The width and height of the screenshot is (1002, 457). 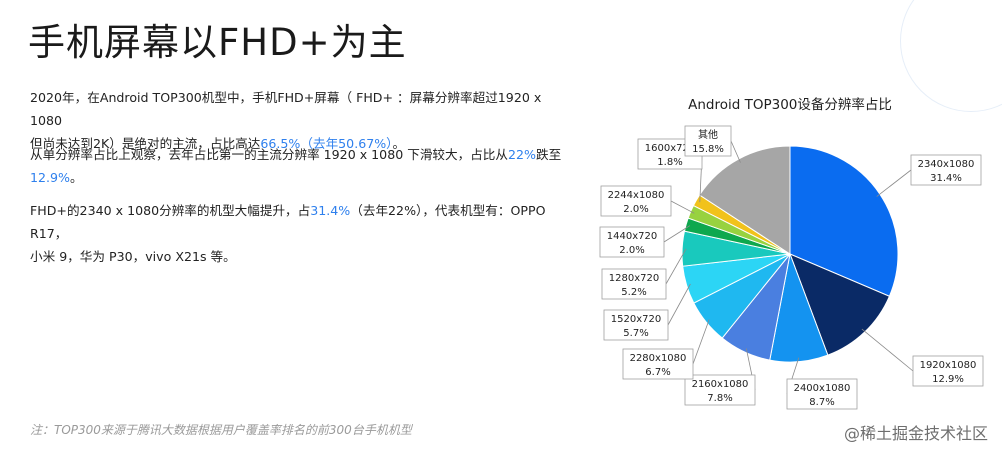 What do you see at coordinates (948, 379) in the screenshot?
I see `slice-value-label: 12.9%` at bounding box center [948, 379].